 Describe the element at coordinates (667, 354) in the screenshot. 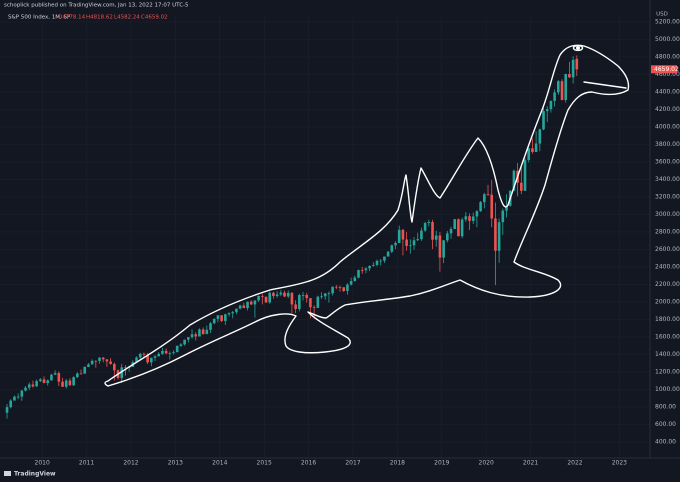

I see `y-tick-label: 1400.00` at that location.